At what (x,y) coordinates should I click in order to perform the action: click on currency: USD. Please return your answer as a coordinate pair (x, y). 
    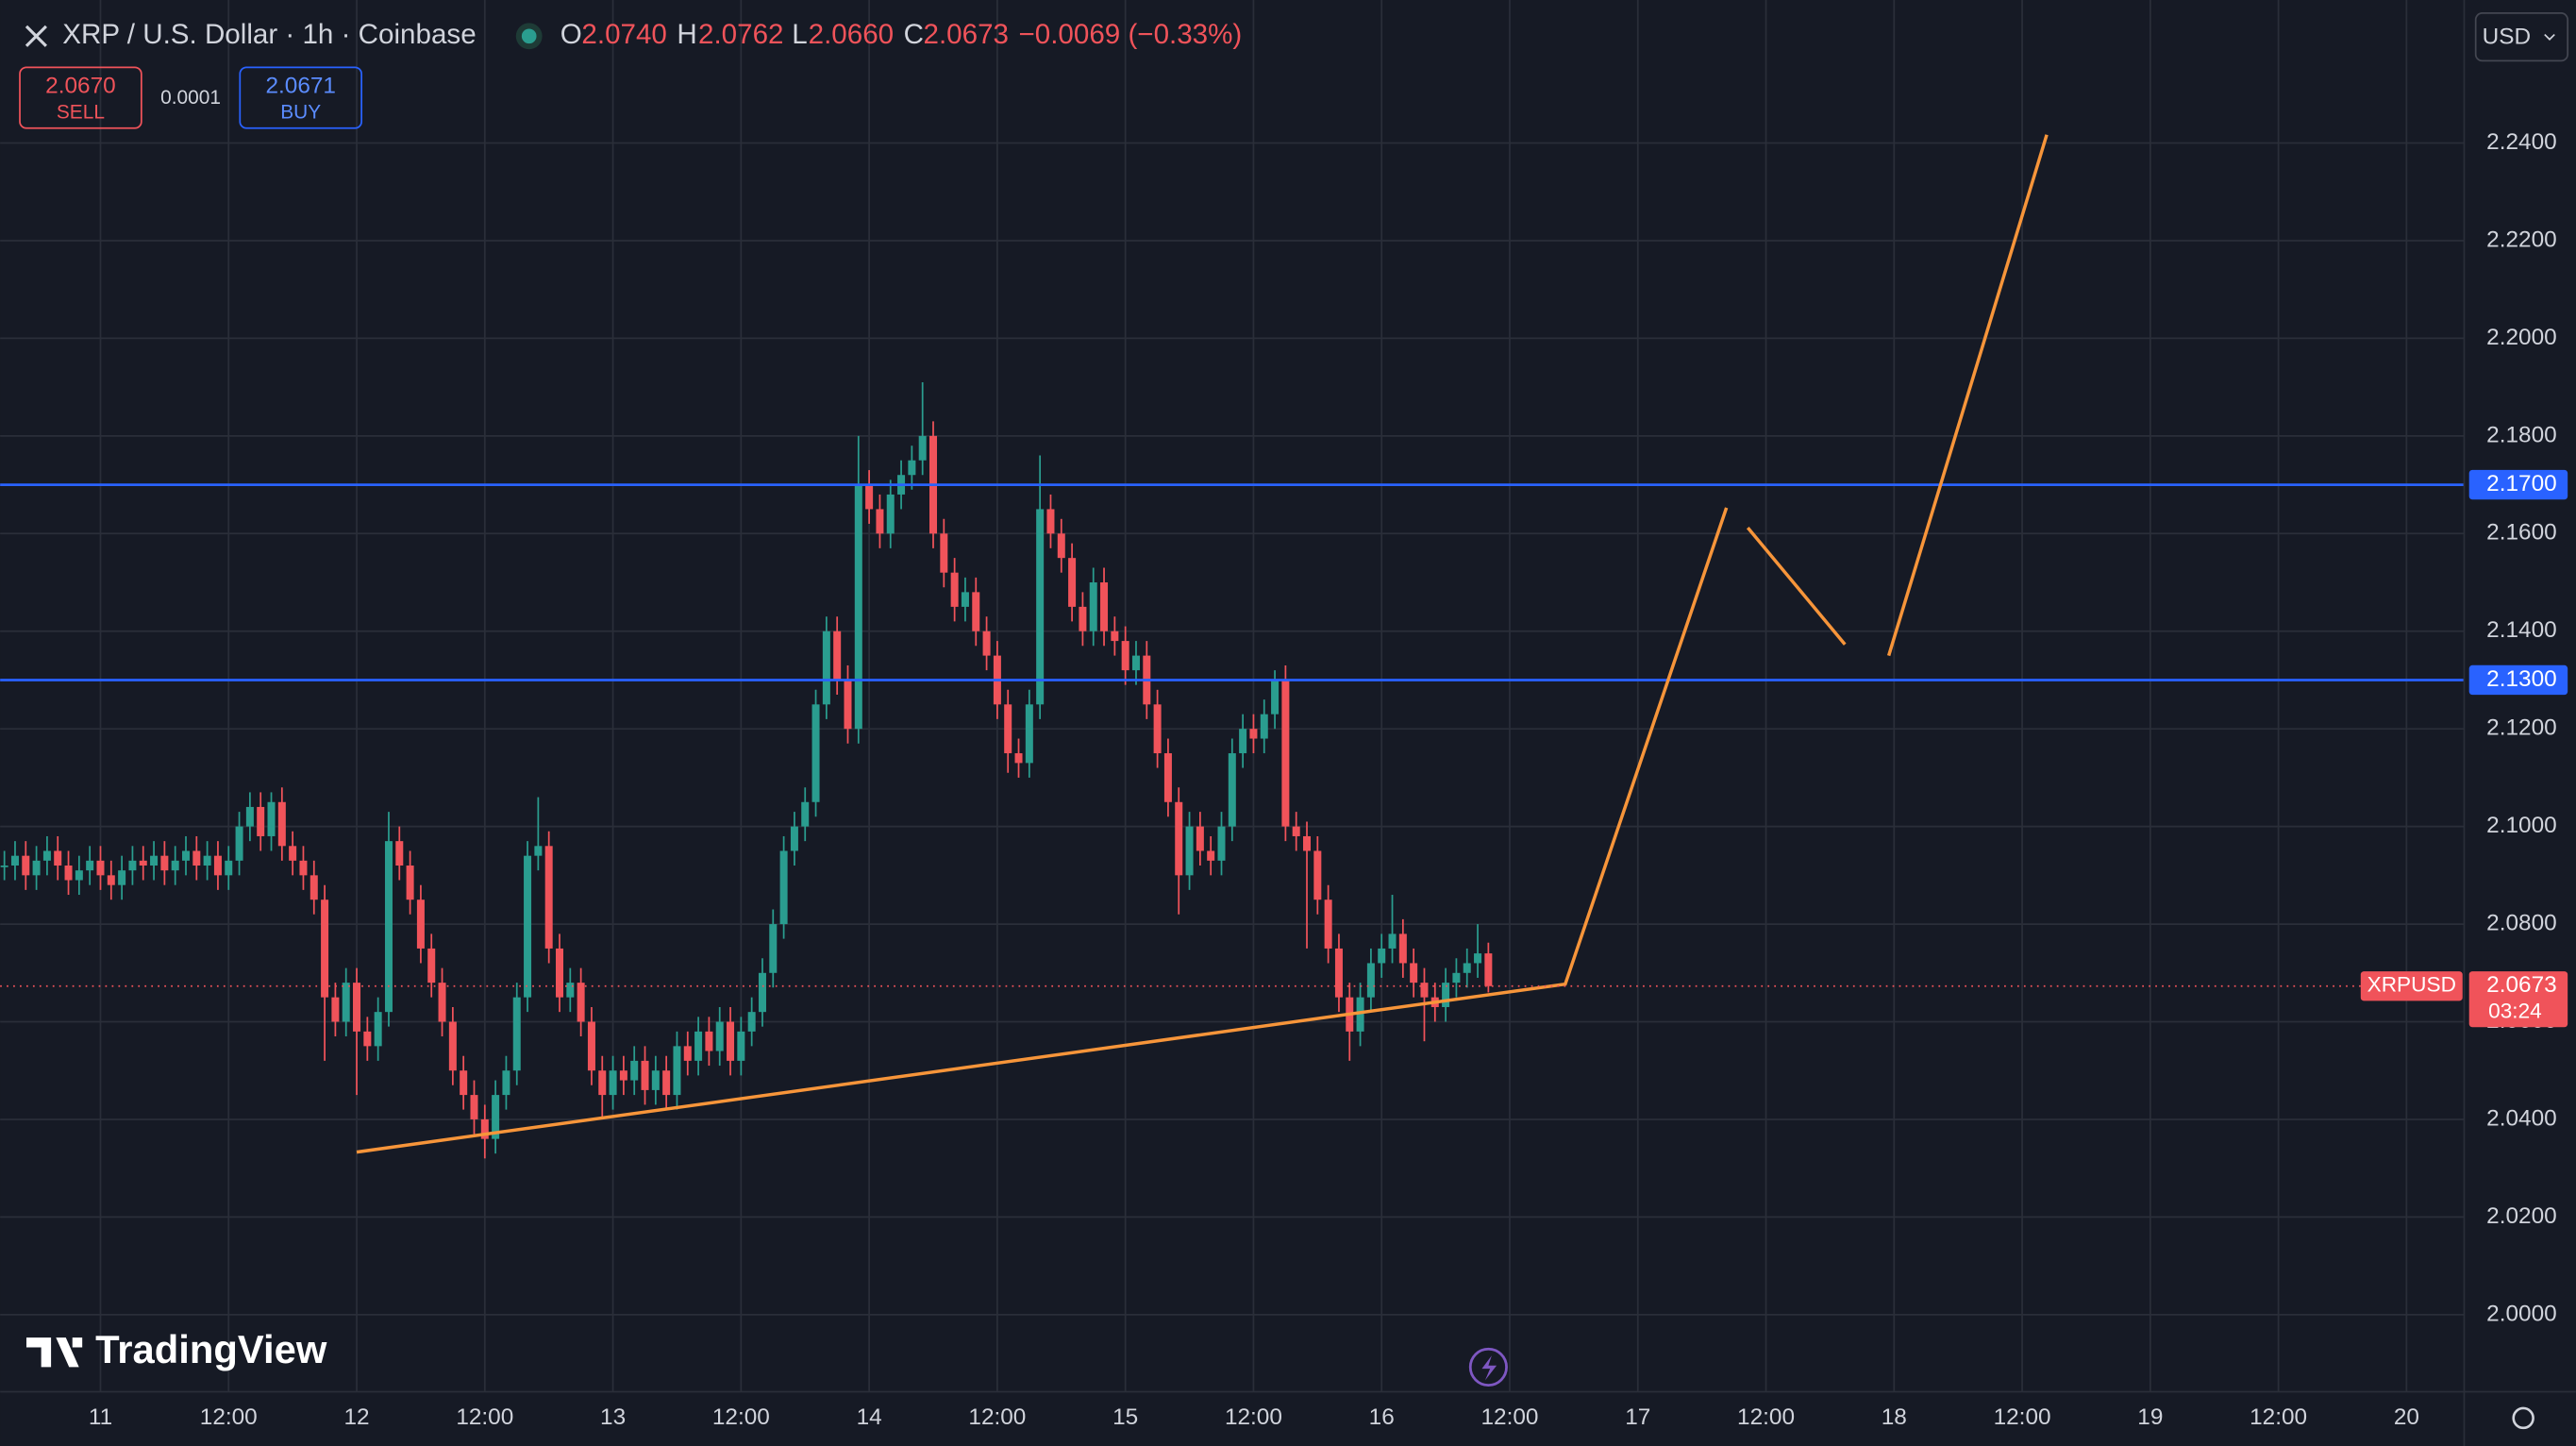
    Looking at the image, I should click on (2507, 36).